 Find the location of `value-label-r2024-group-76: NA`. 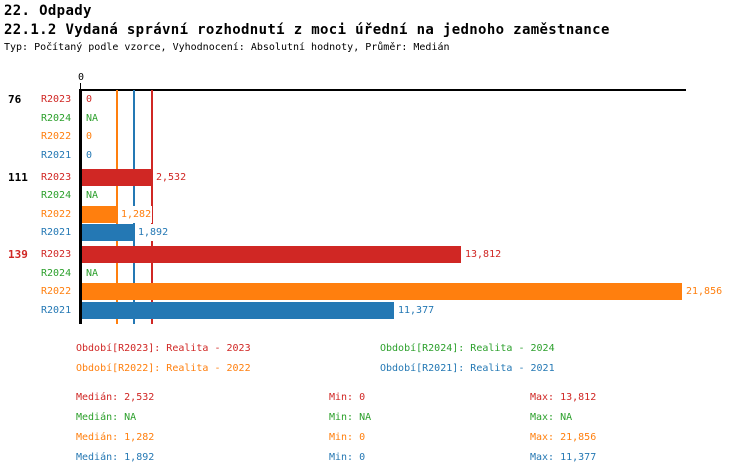

value-label-r2024-group-76: NA is located at coordinates (92, 118).